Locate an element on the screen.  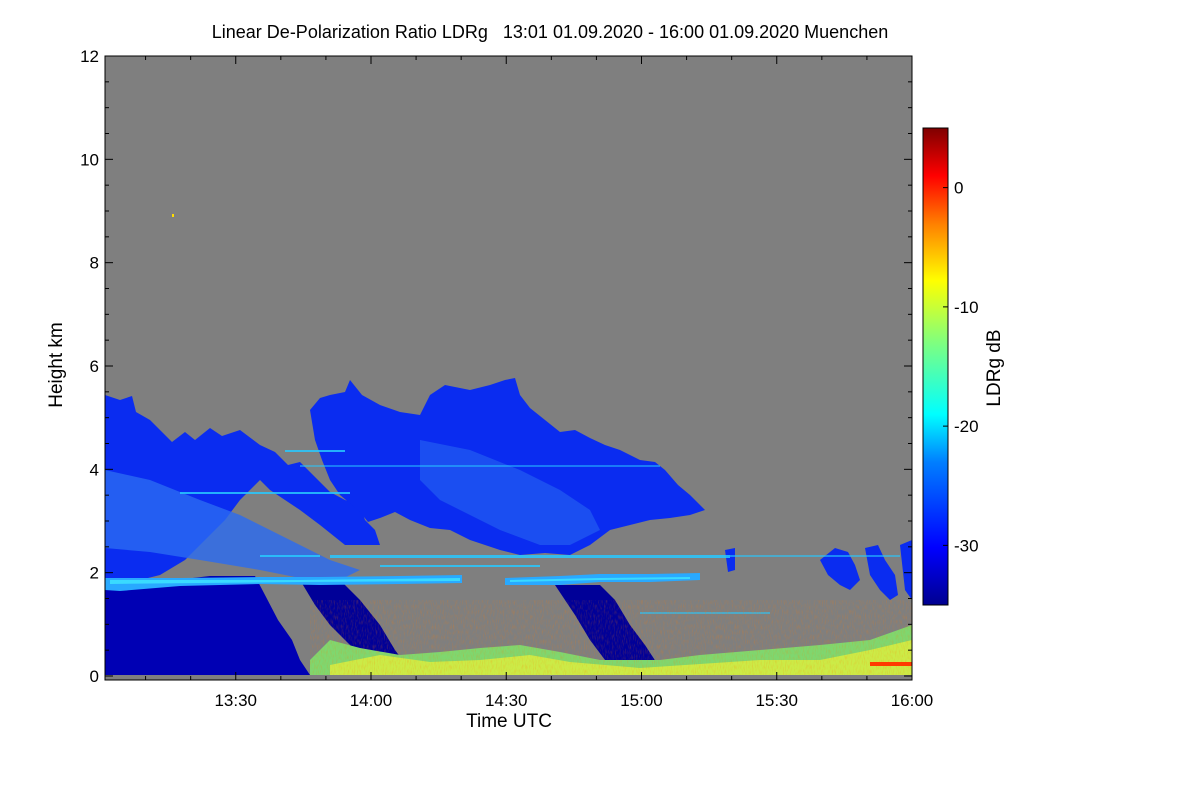
colorbar-tick-label: -10 is located at coordinates (966, 307).